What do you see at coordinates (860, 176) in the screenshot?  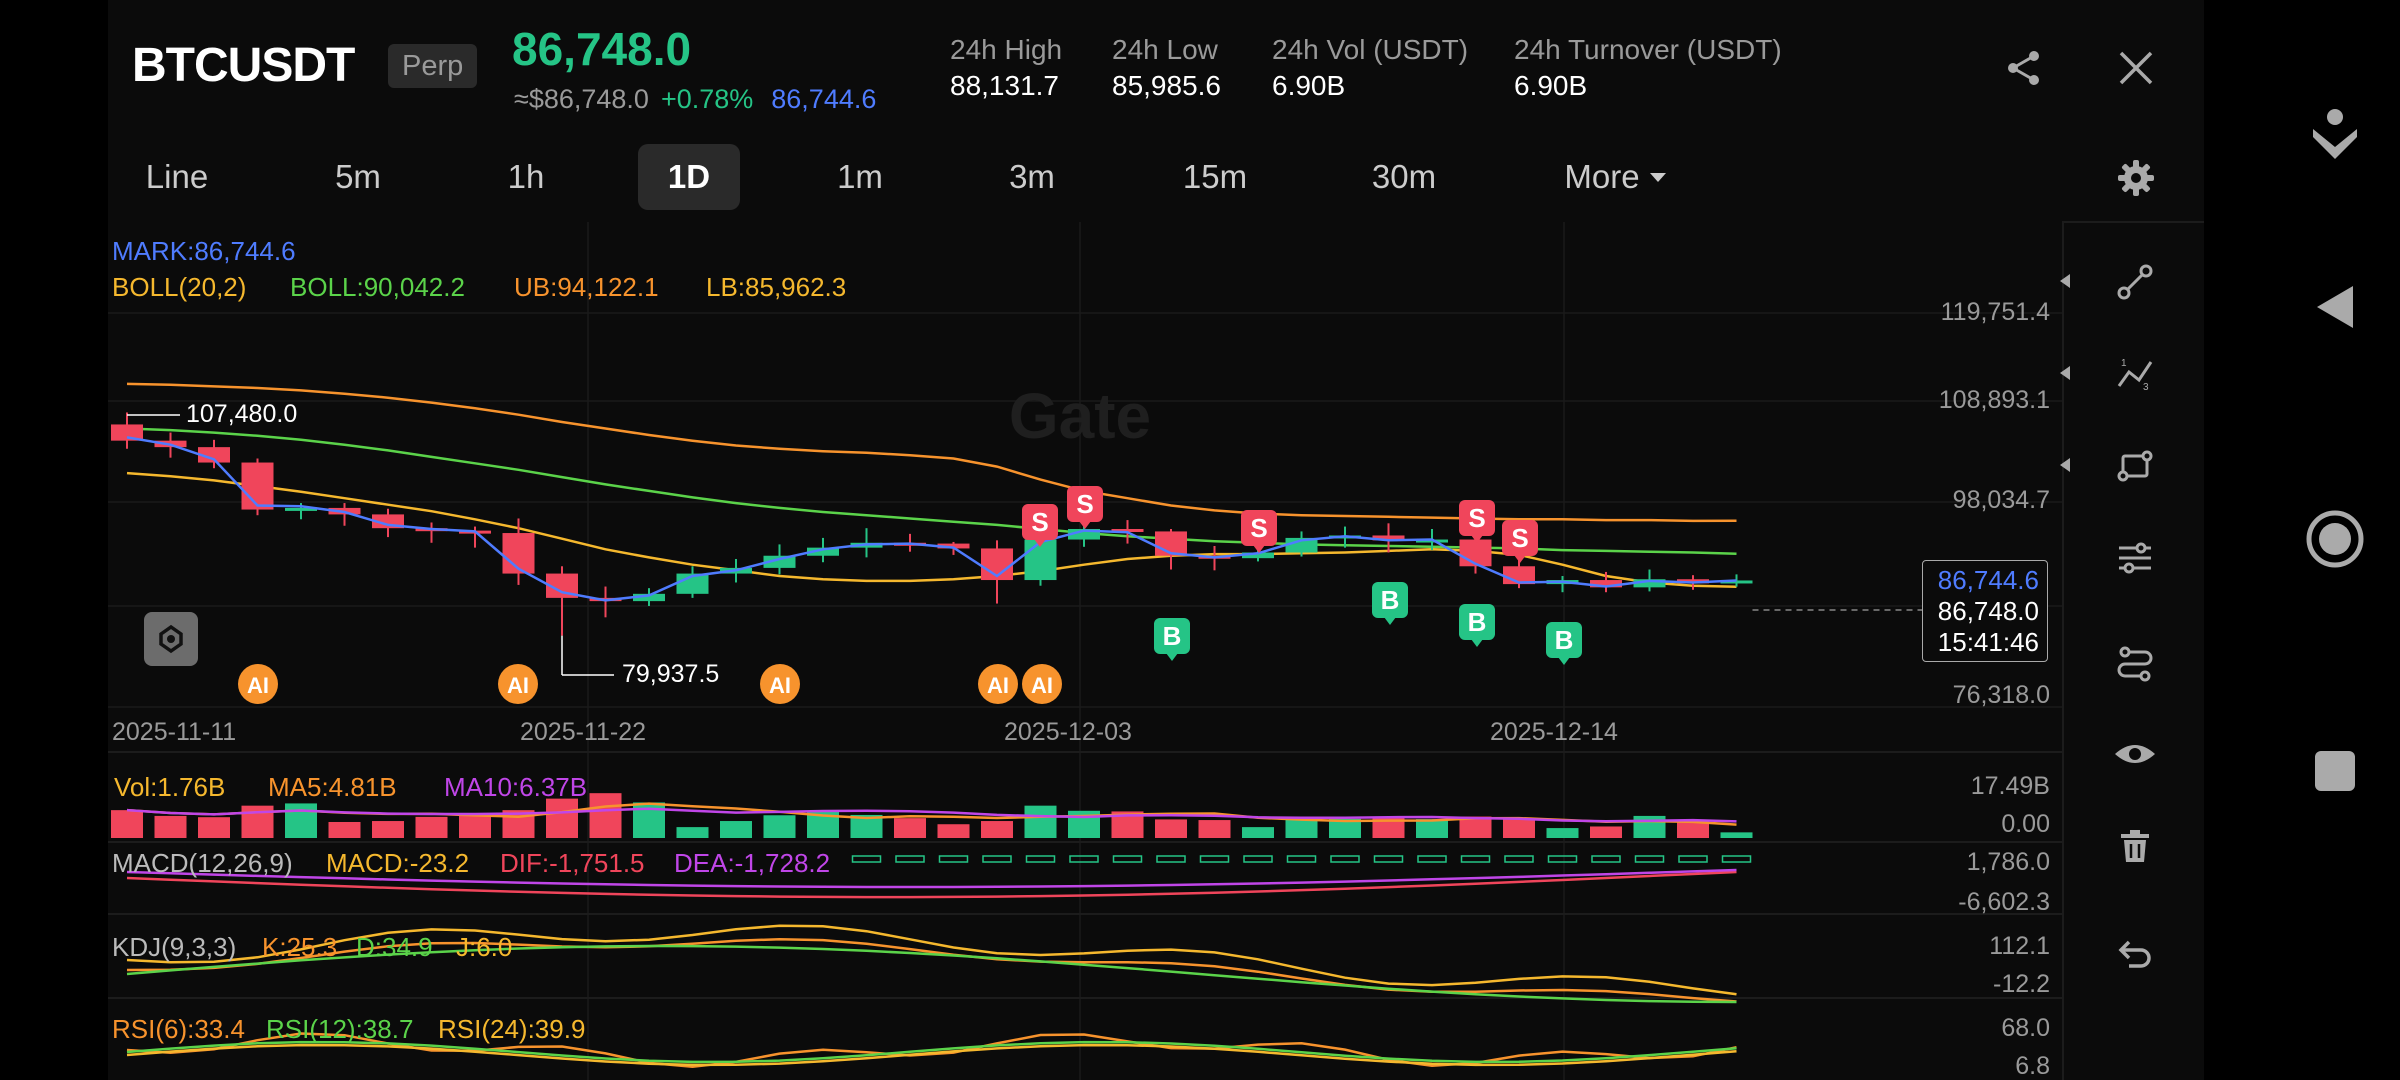 I see `tab-1m: 1m` at bounding box center [860, 176].